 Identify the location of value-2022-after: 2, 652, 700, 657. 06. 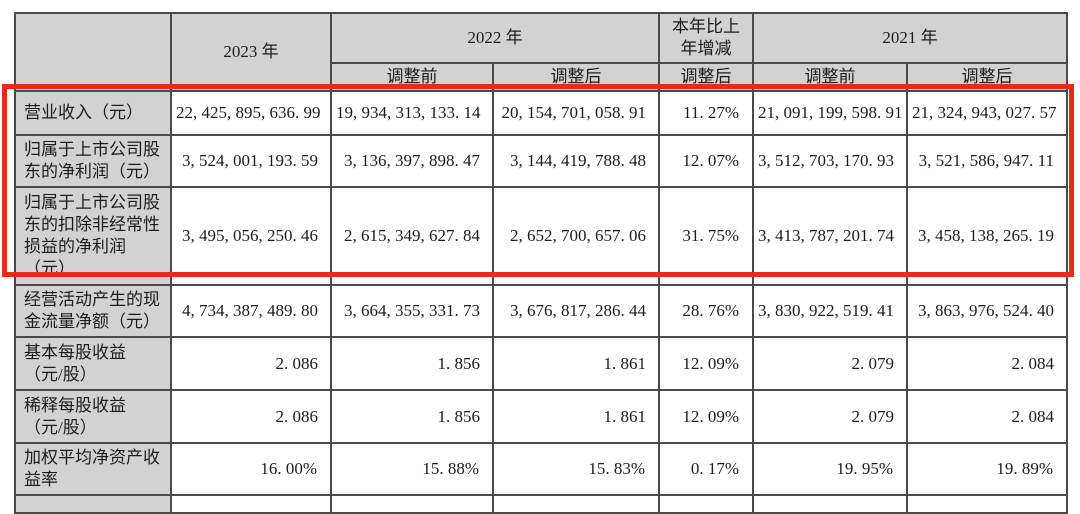
(576, 236).